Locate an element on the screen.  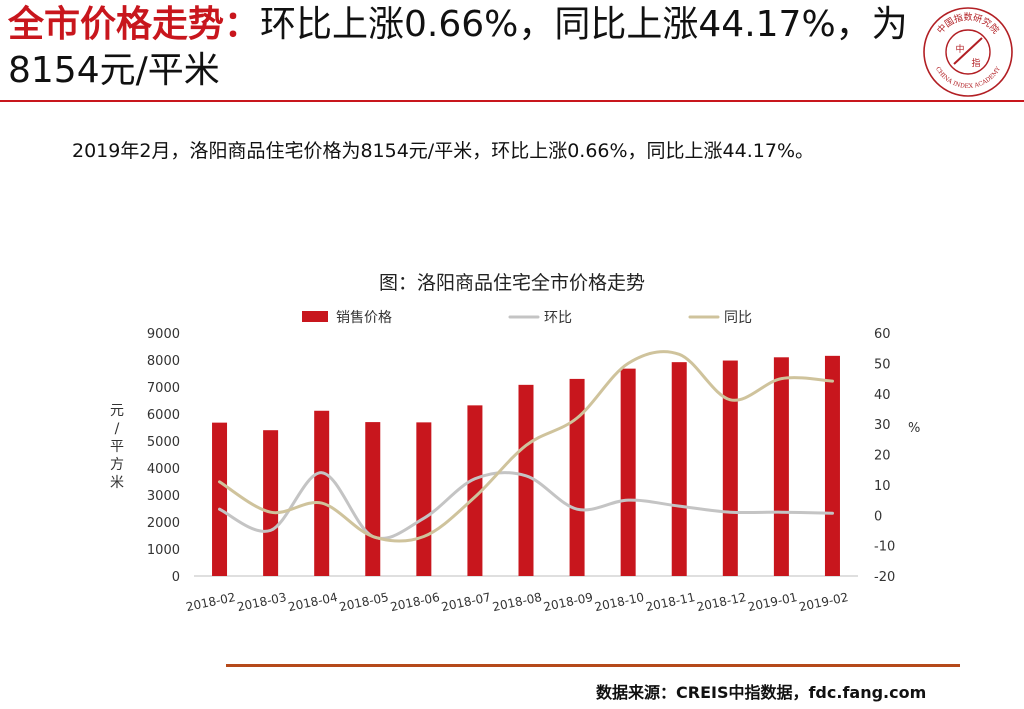
y-tick-label: 0 is located at coordinates (176, 577).